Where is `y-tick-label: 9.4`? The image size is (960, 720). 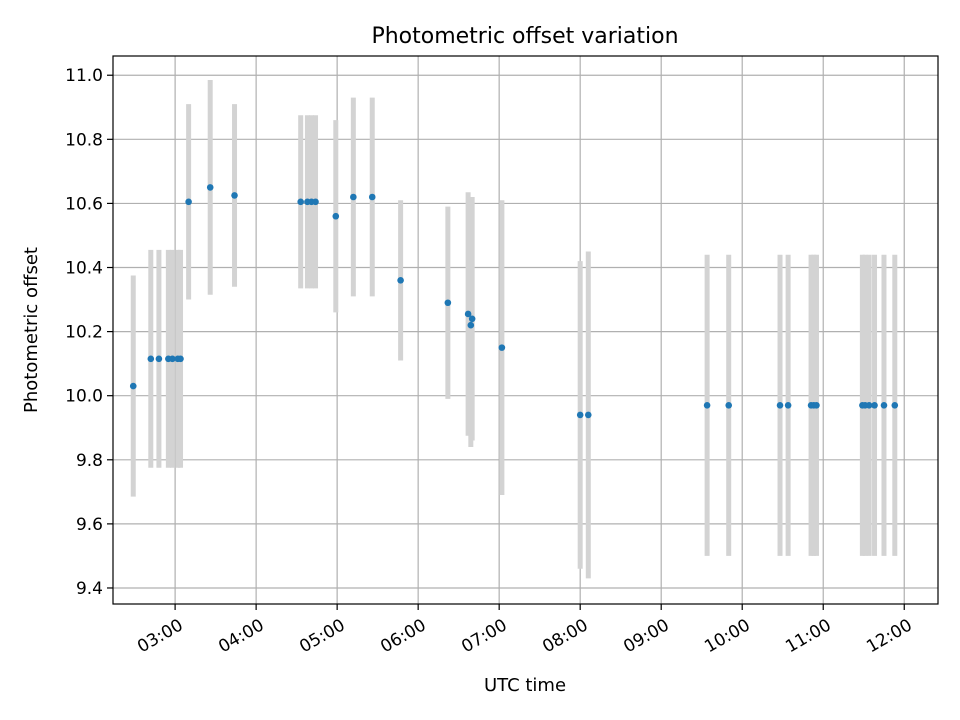
y-tick-label: 9.4 is located at coordinates (89, 589).